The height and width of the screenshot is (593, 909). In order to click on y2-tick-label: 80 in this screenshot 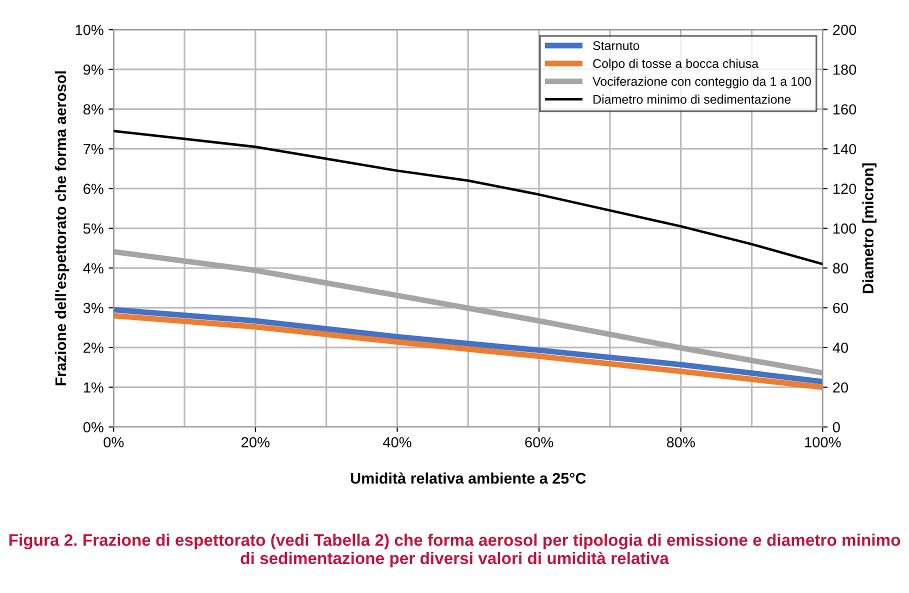, I will do `click(840, 268)`.